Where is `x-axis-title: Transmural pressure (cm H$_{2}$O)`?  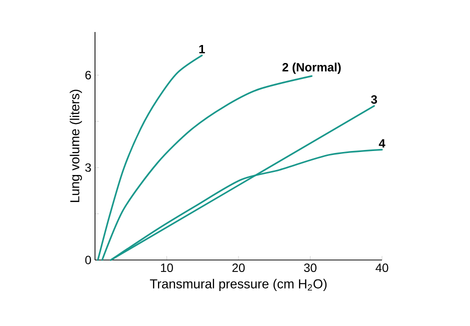
x-axis-title: Transmural pressure (cm H$_{2}$O) is located at coordinates (238, 285).